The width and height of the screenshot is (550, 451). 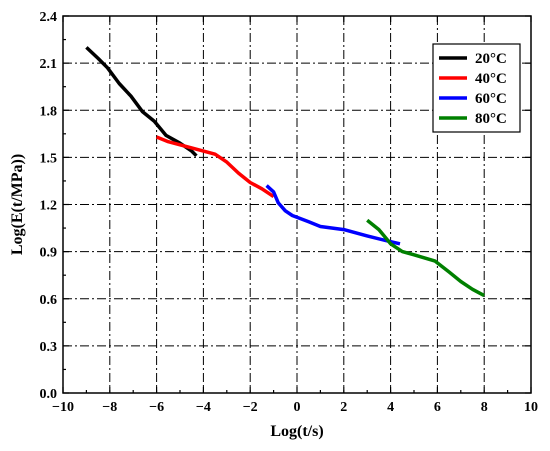 I want to click on y-tick-label: 1.2, so click(x=49, y=206).